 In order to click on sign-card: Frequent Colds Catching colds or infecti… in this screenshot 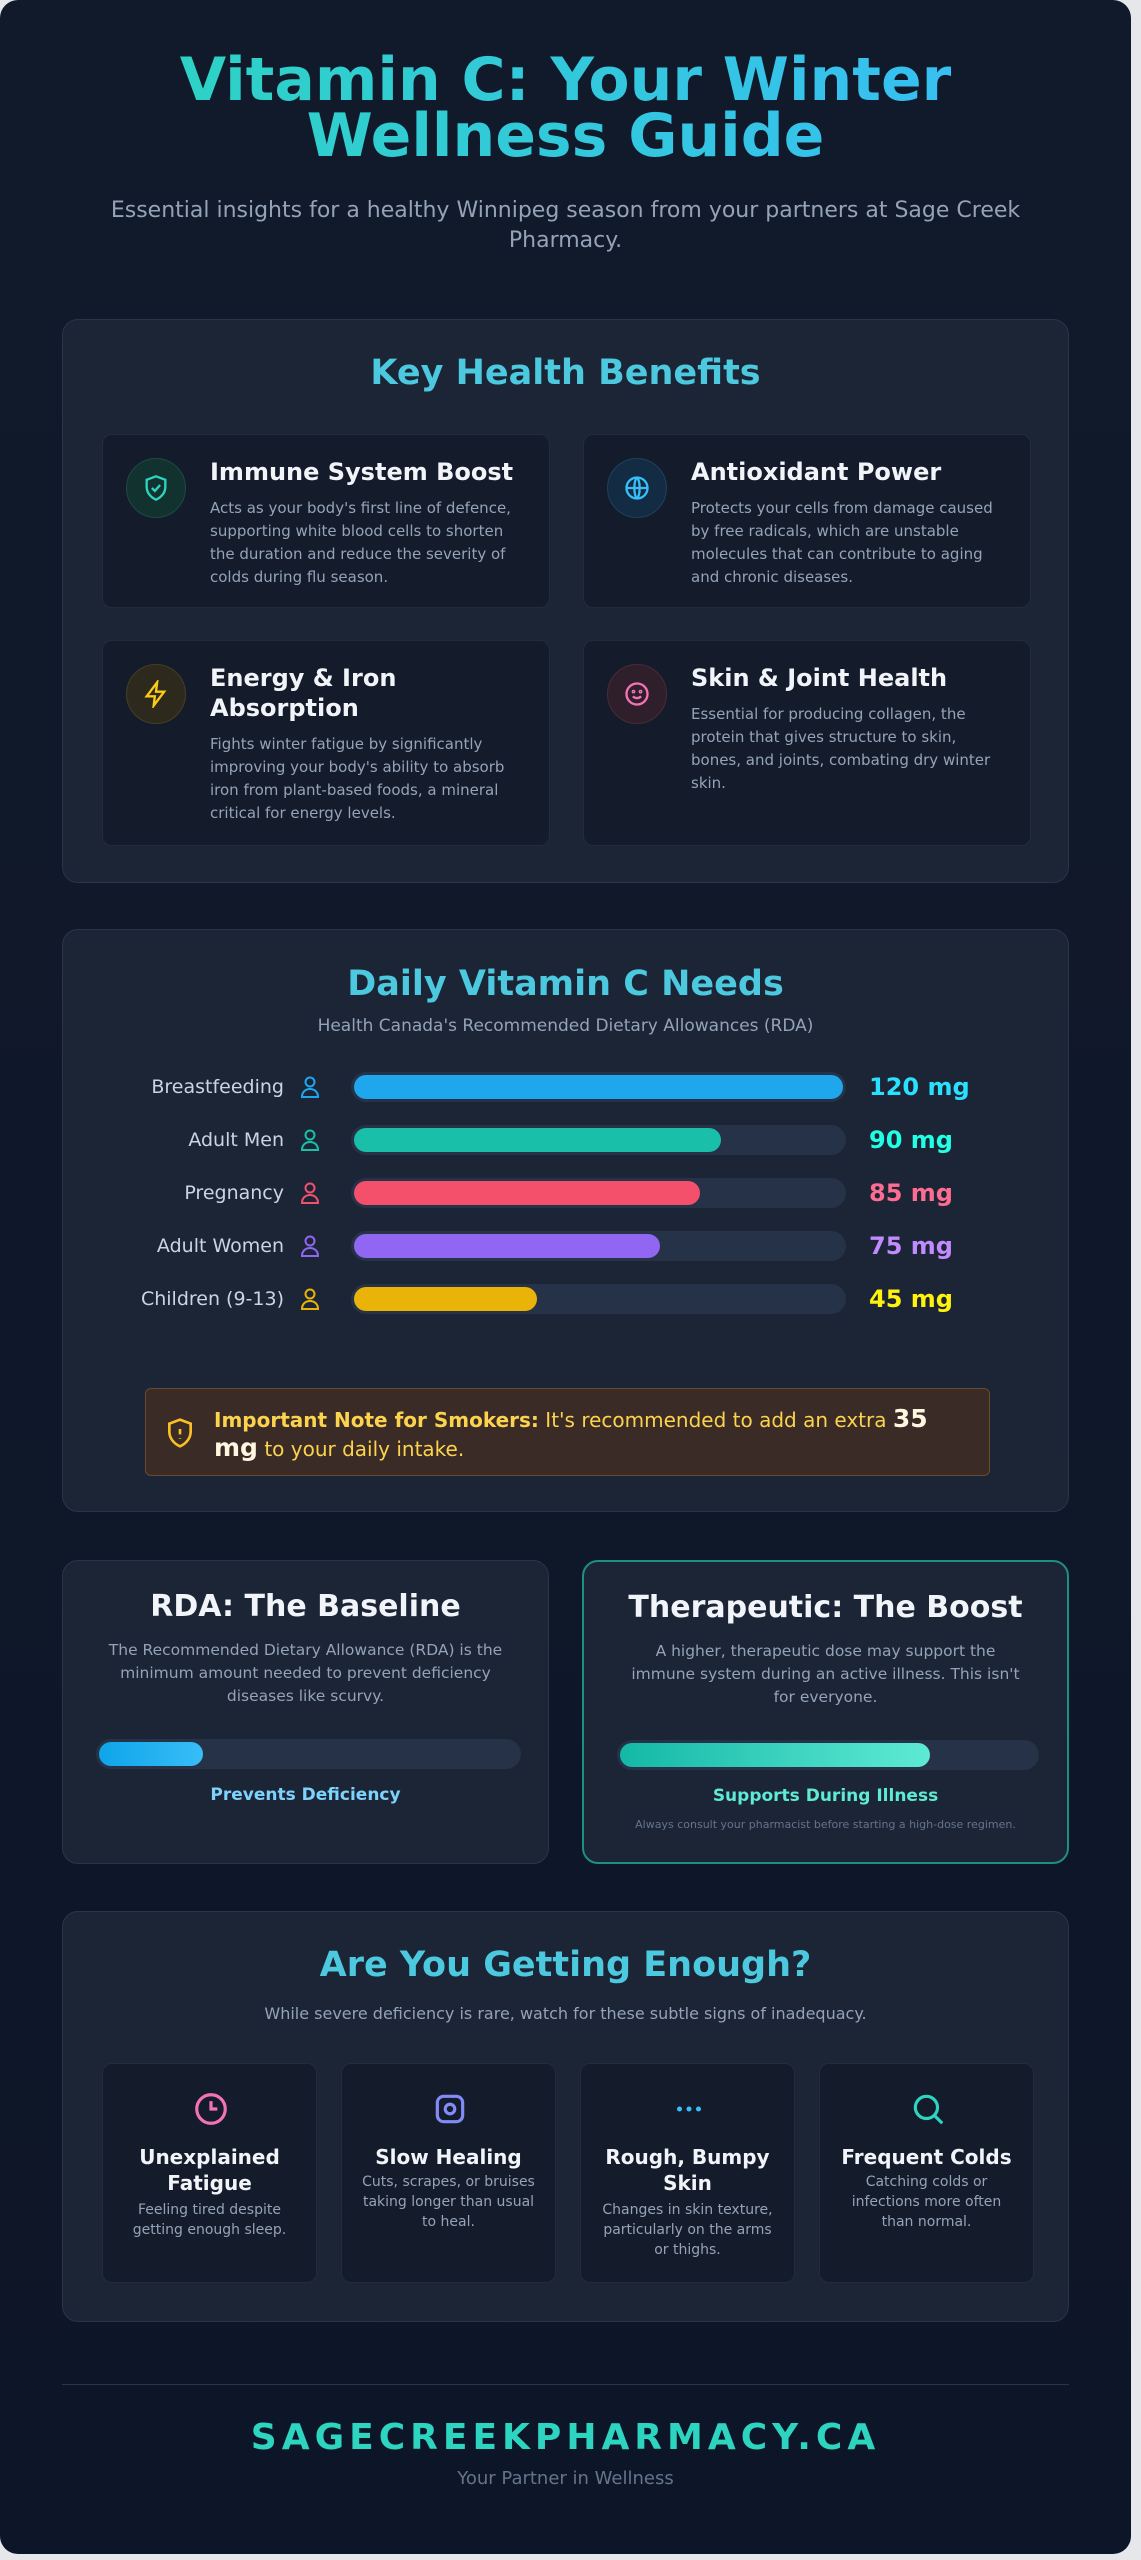, I will do `click(926, 2173)`.